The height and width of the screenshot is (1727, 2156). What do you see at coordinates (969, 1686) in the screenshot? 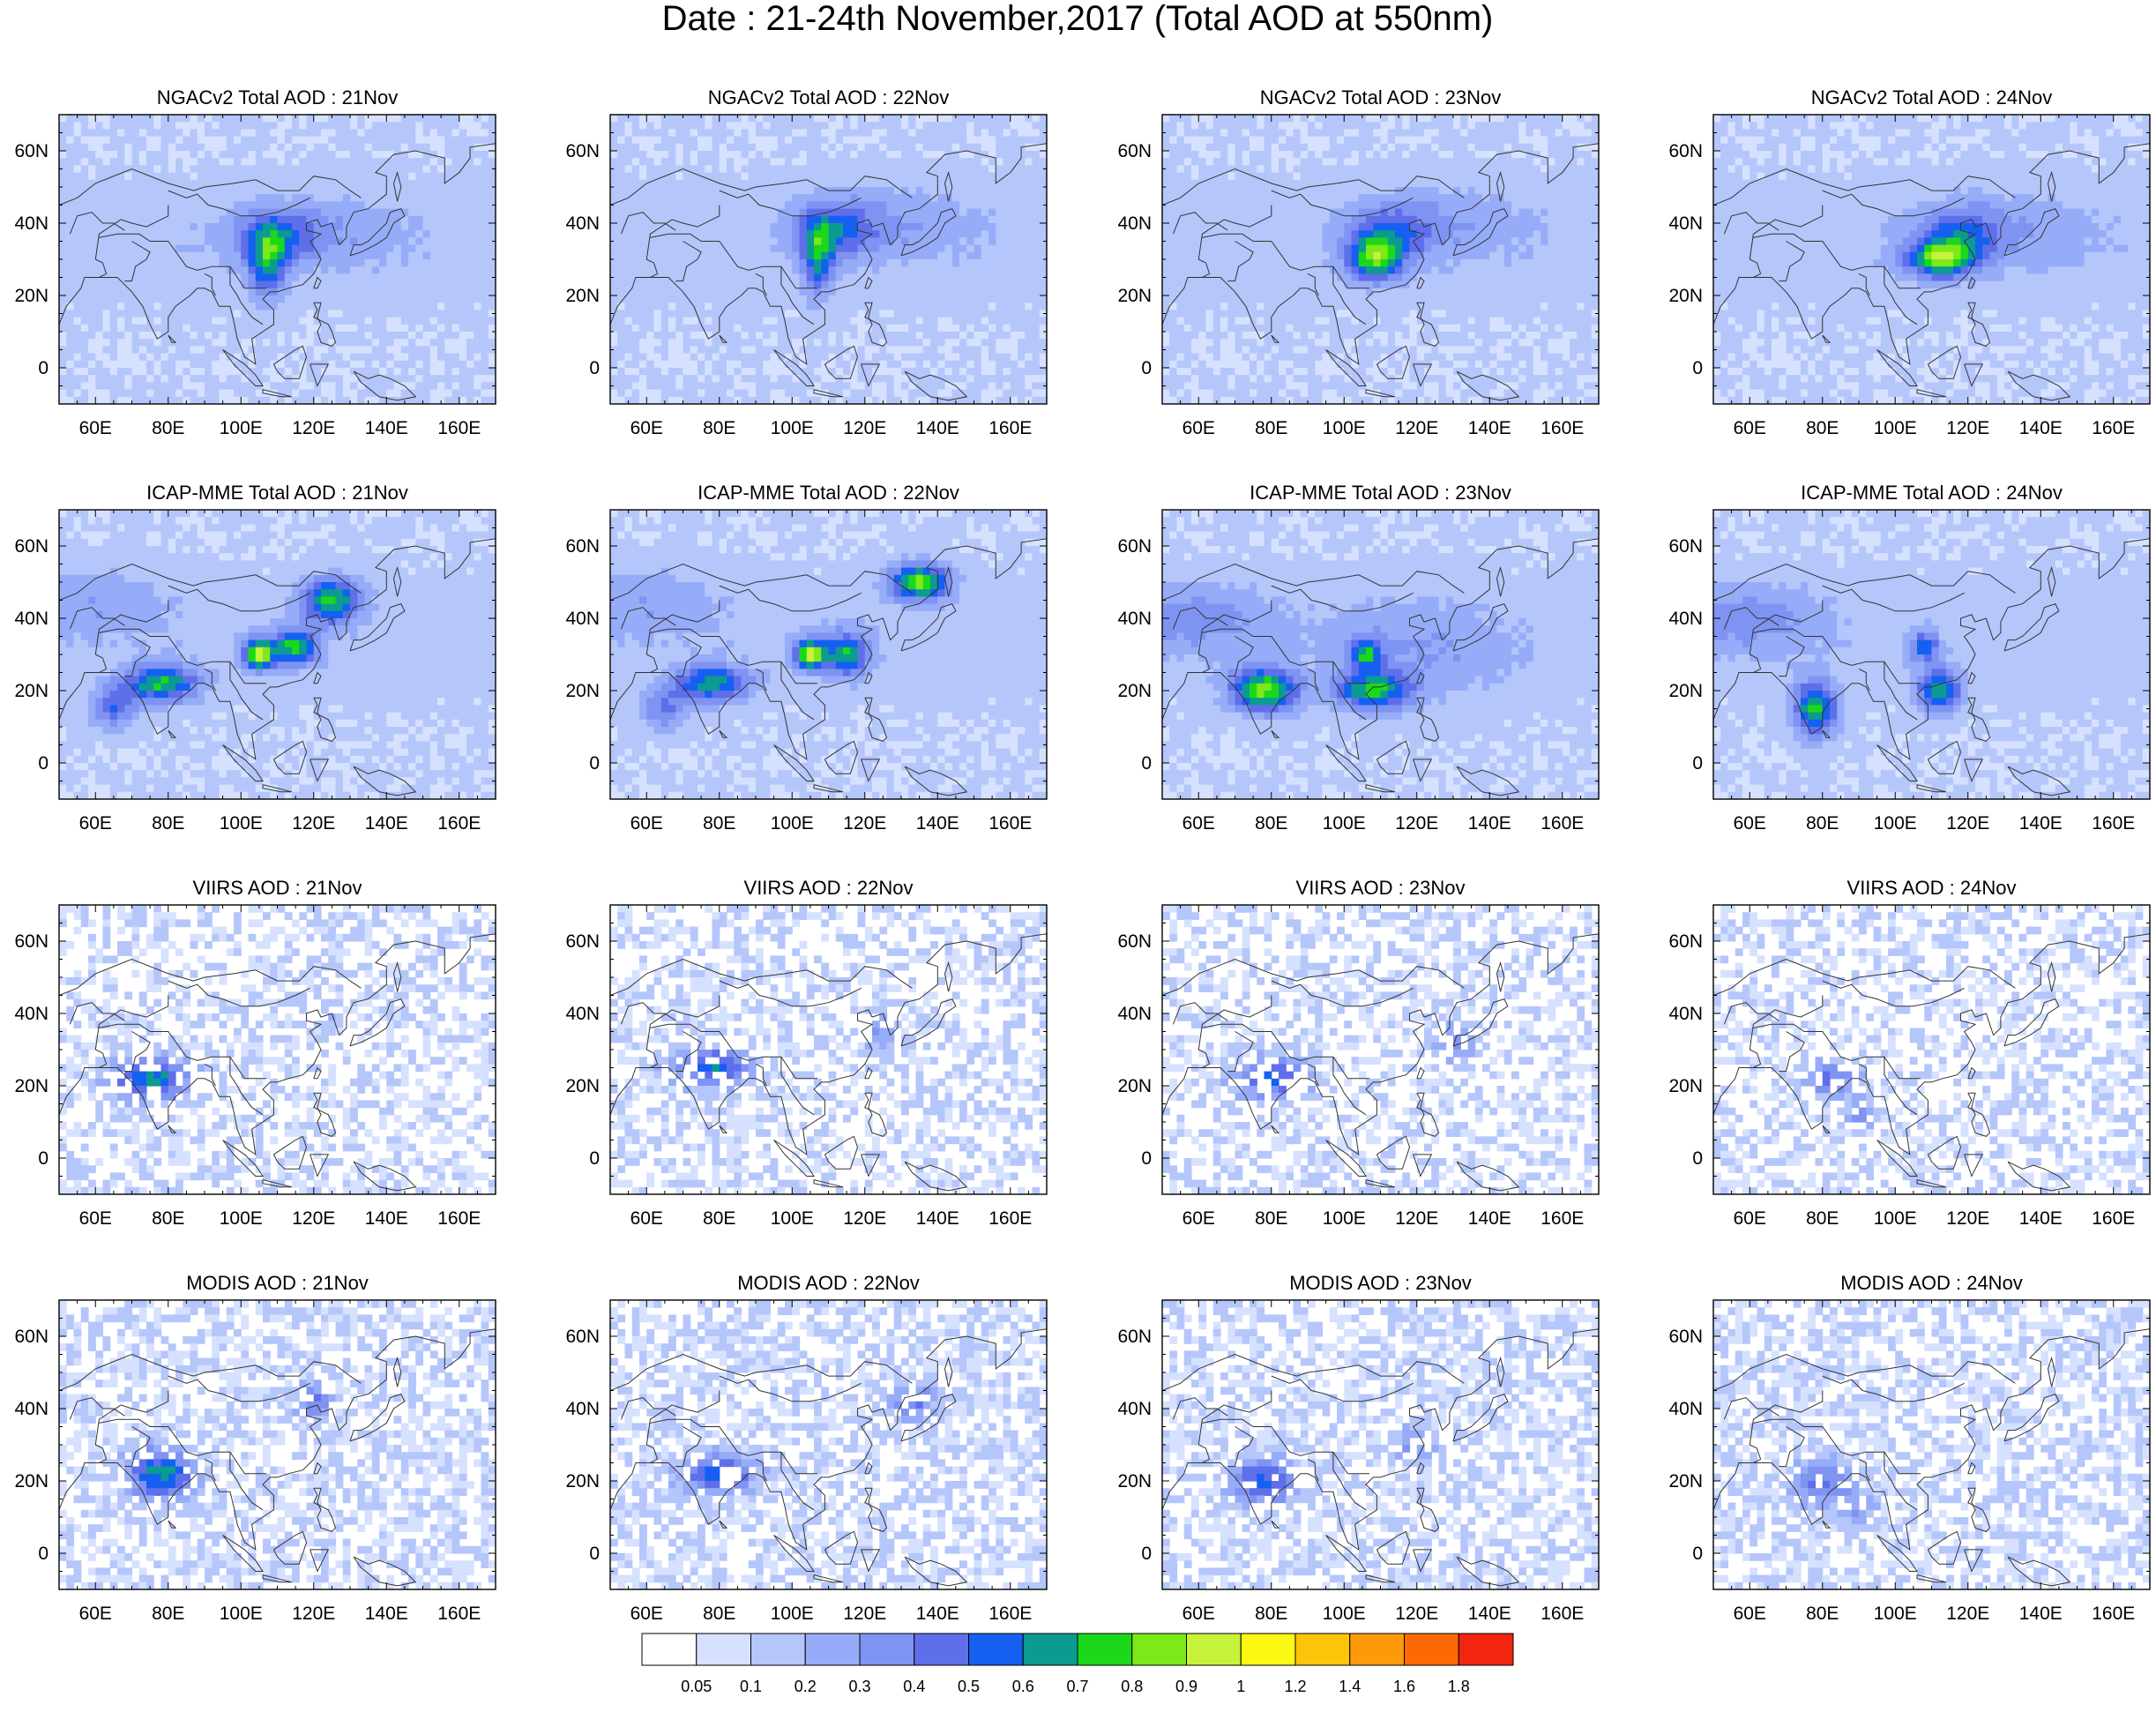
I see `colorbar-label: 0.5` at bounding box center [969, 1686].